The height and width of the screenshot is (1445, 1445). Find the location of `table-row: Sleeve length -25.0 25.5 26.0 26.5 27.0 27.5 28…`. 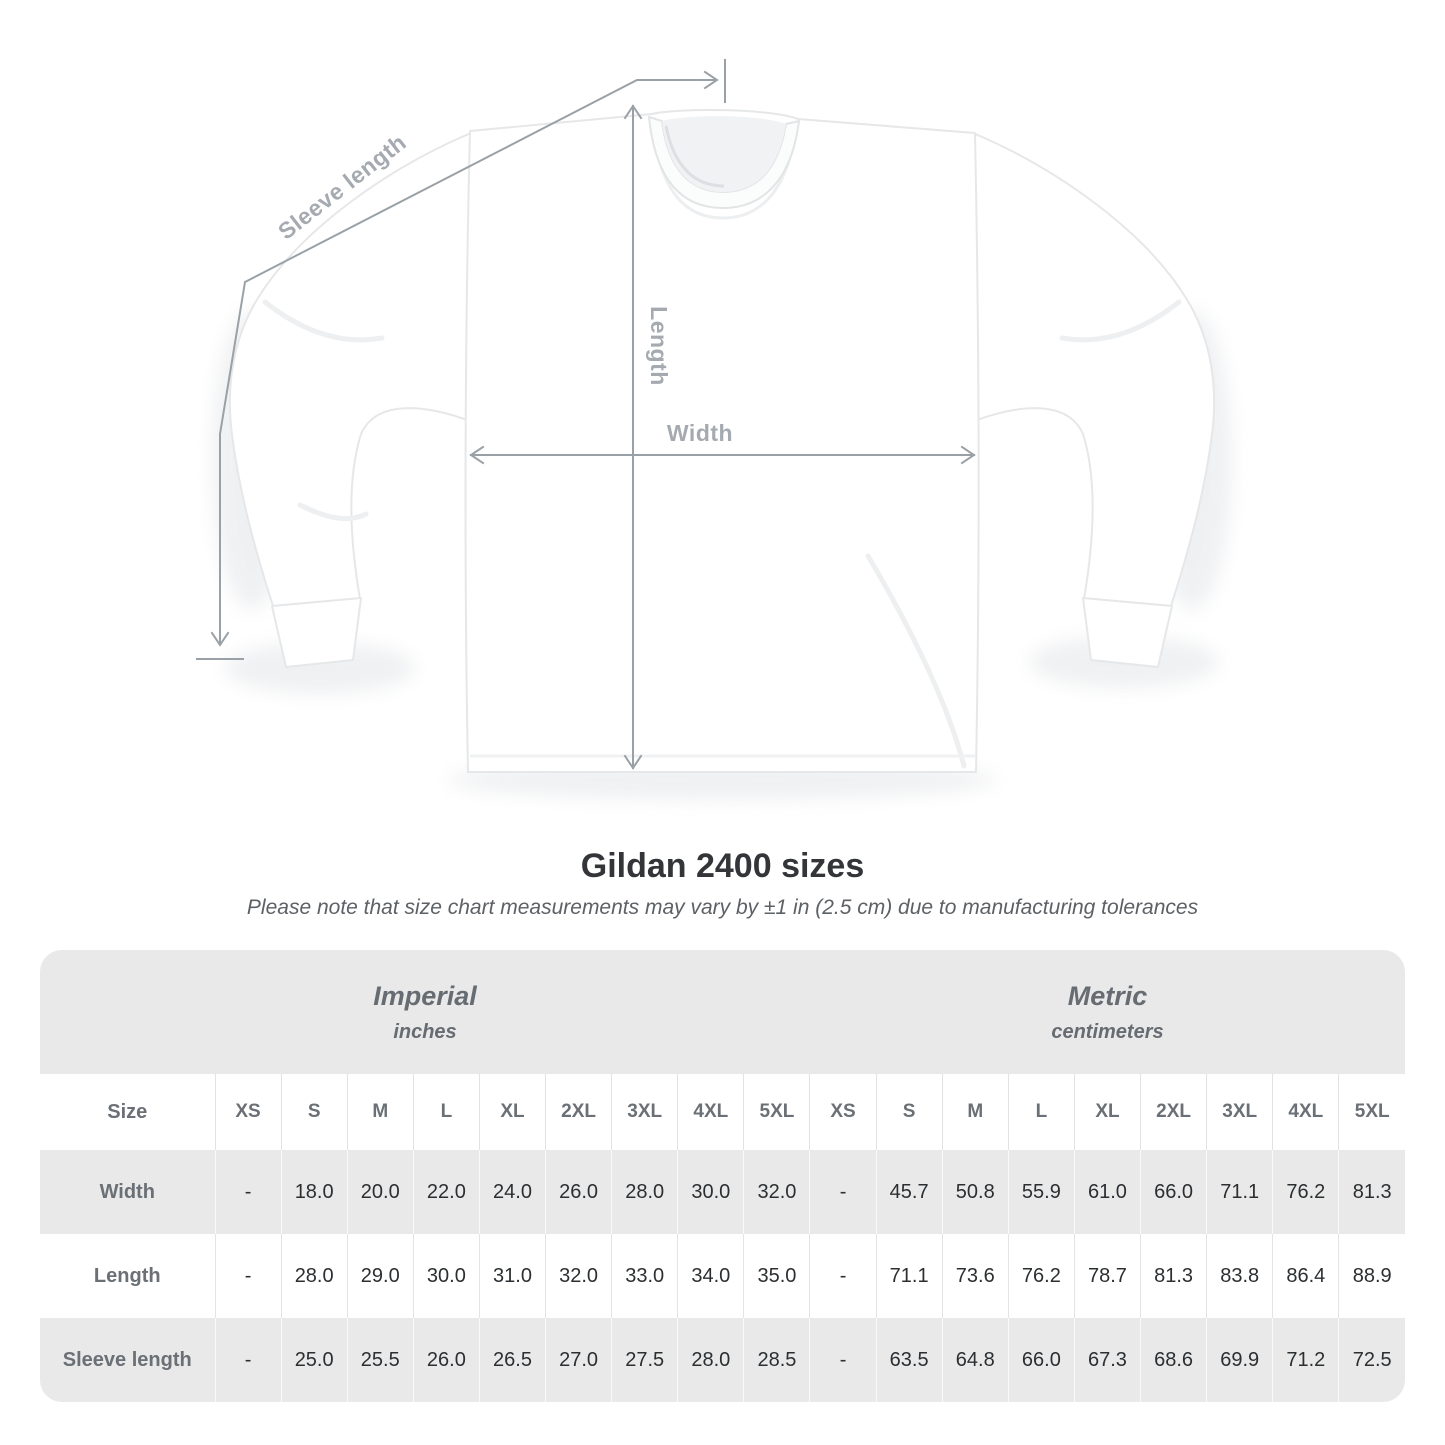

table-row: Sleeve length -25.0 25.5 26.0 26.5 27.0 27.5 28… is located at coordinates (722, 1360).